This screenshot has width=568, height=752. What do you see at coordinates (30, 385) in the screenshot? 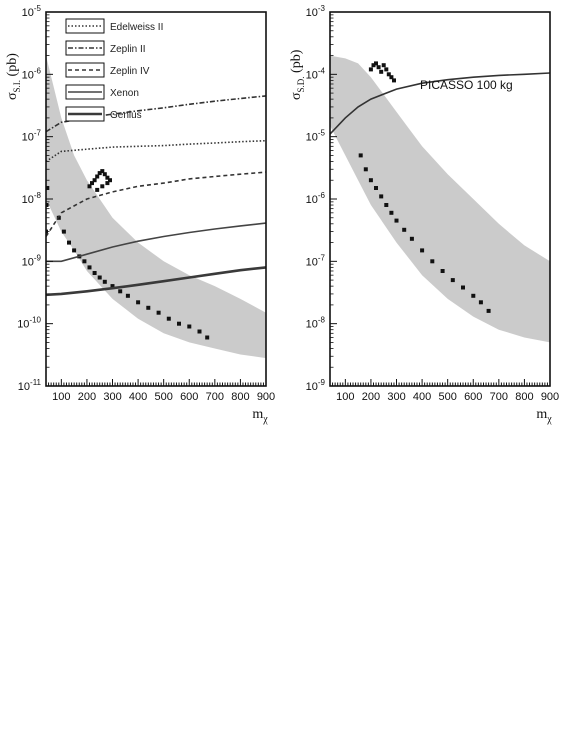
I see `y-tick-label: 10⁻¹¹` at bounding box center [30, 385].